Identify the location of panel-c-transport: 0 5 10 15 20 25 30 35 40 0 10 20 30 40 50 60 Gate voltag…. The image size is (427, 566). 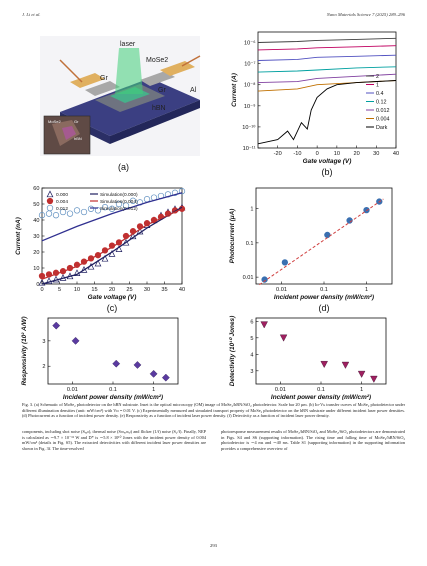
(100, 249).